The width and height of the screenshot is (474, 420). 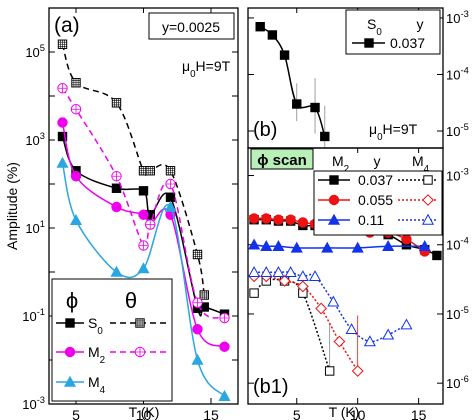 I want to click on series-0.037-m4, so click(x=292, y=326).